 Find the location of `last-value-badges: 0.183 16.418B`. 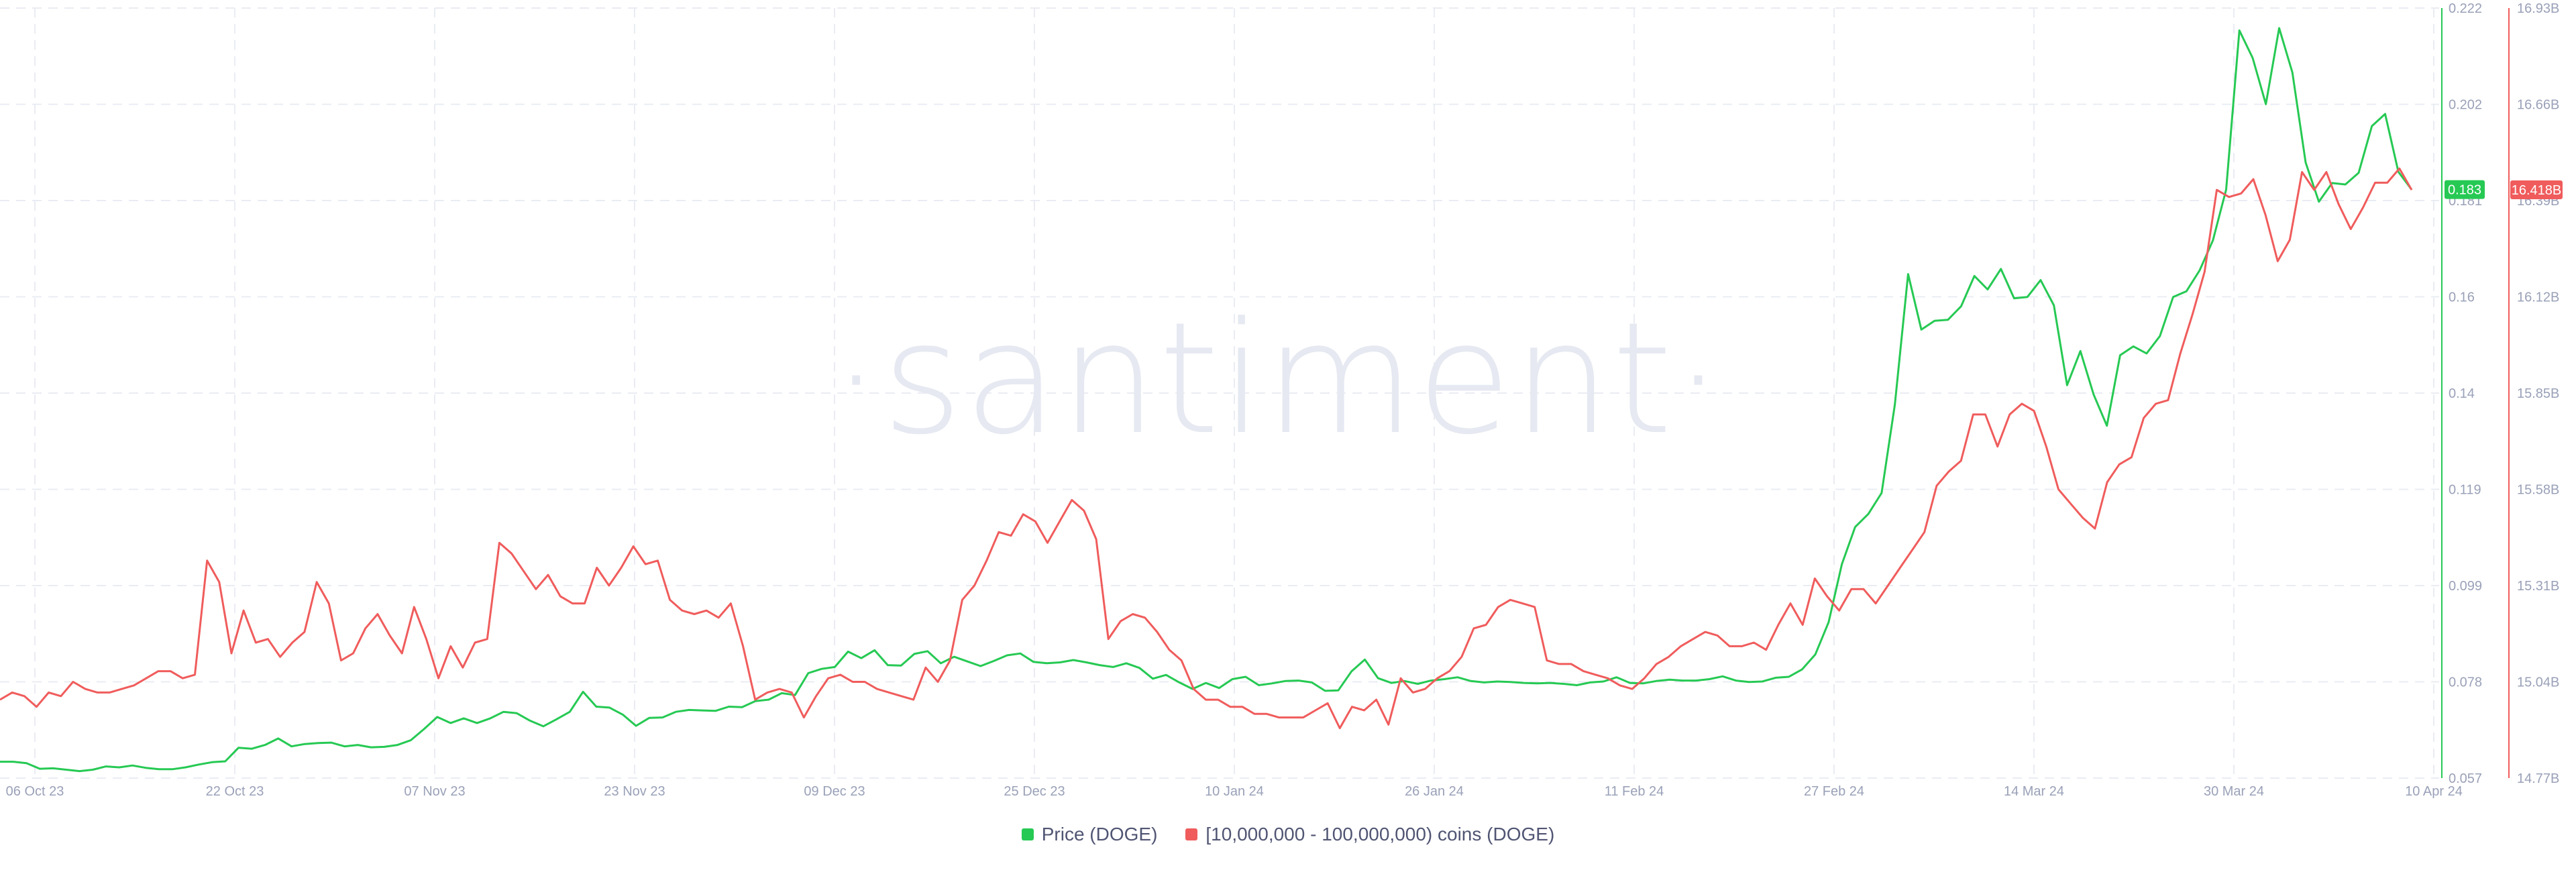

last-value-badges: 0.183 16.418B is located at coordinates (2504, 190).